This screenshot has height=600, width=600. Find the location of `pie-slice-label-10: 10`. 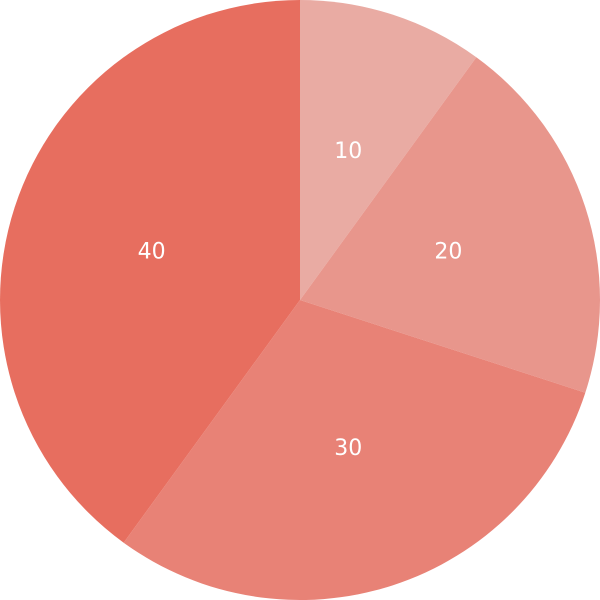

pie-slice-label-10: 10 is located at coordinates (348, 151).